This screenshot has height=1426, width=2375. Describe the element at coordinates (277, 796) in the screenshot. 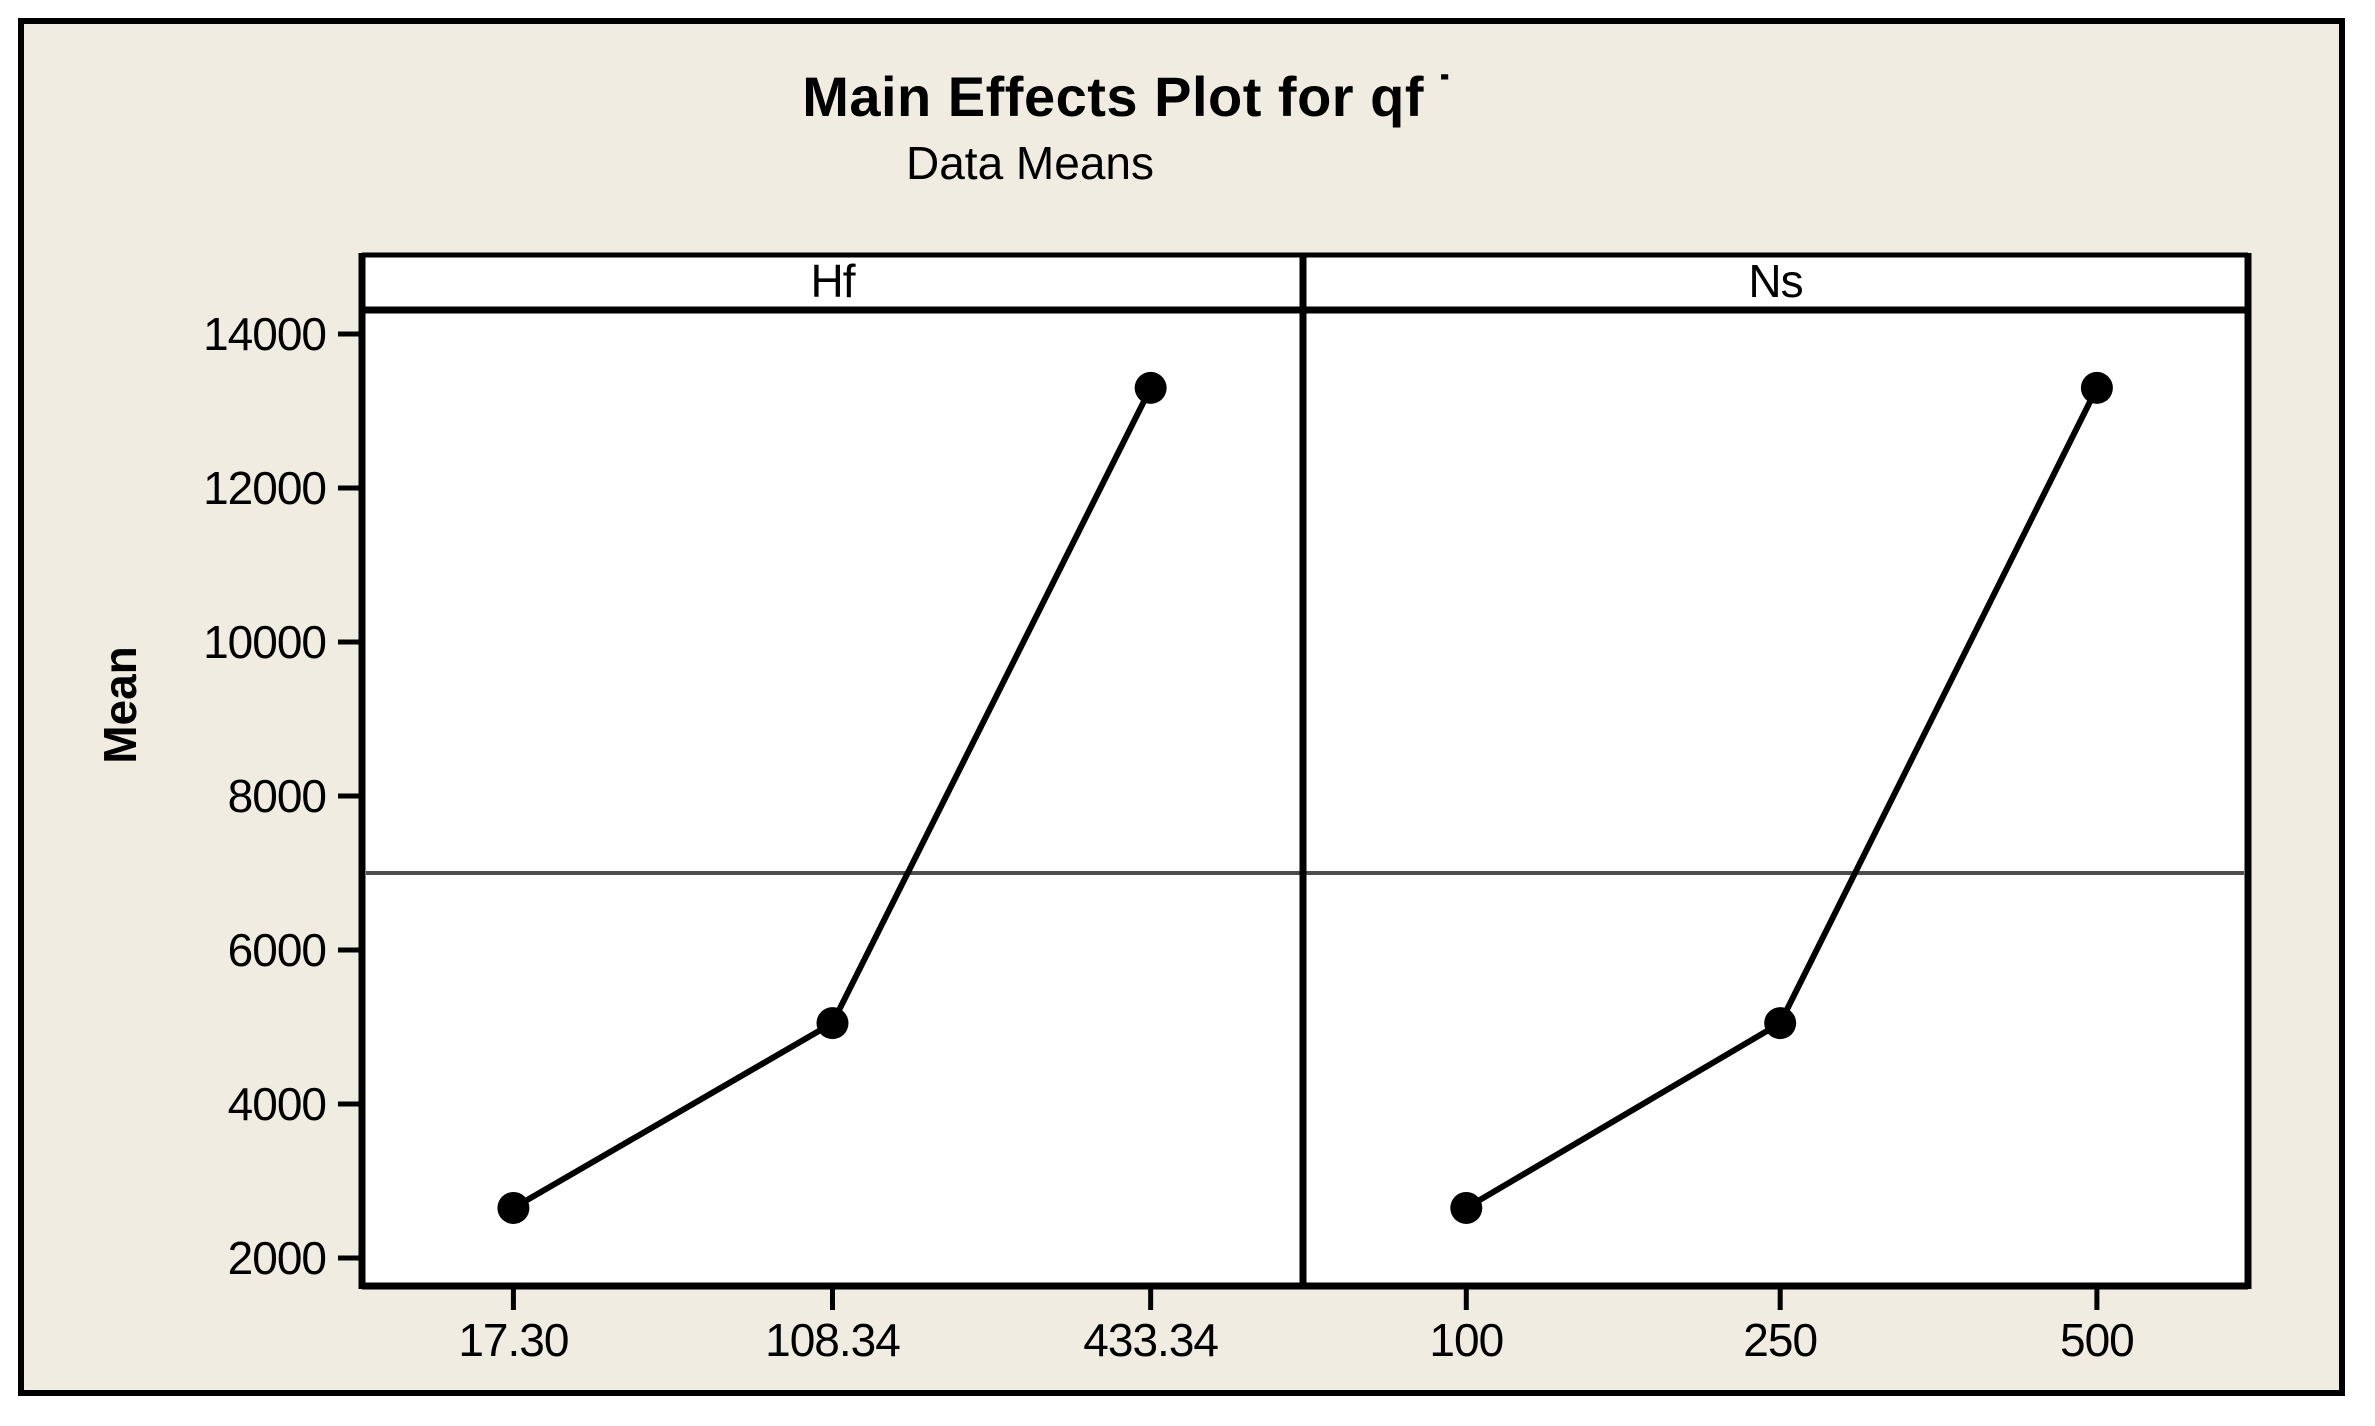

I see `y-tick-label: 8000` at that location.